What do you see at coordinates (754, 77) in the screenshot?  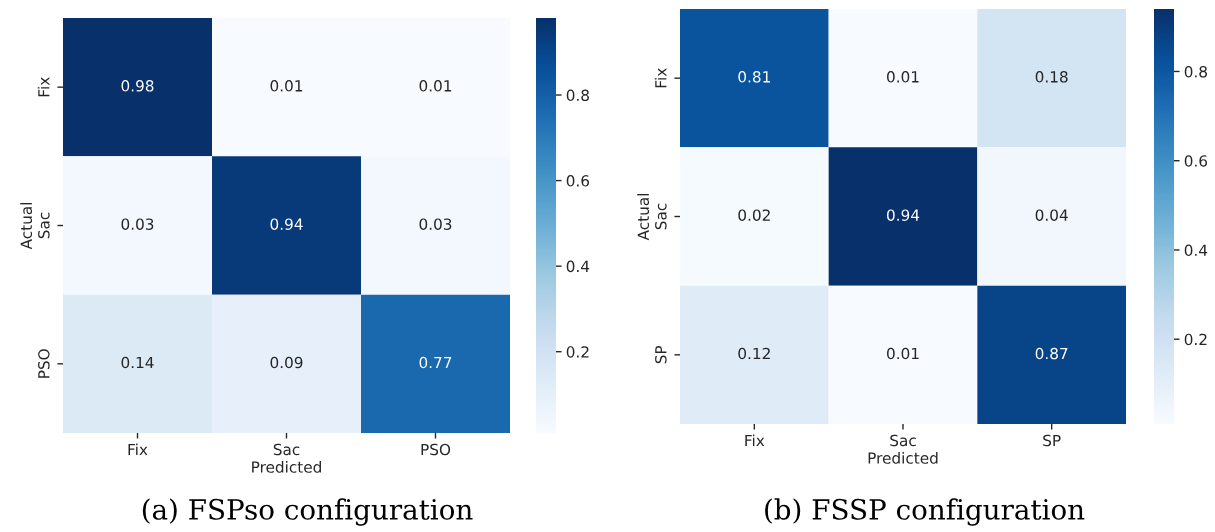 I see `data-label: 0.81` at bounding box center [754, 77].